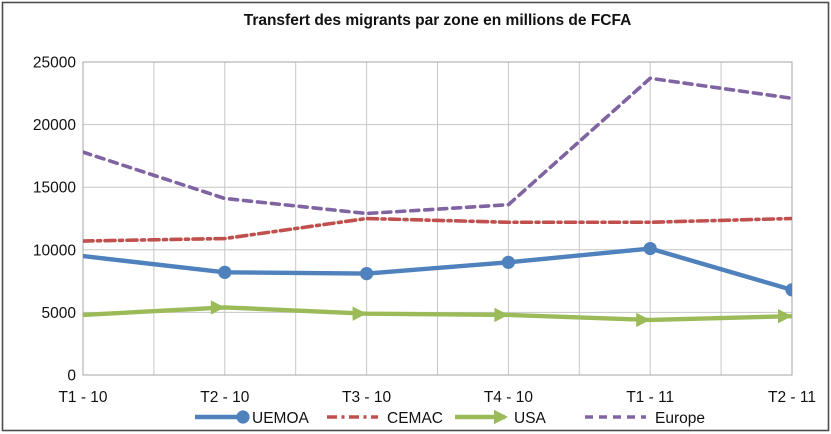  I want to click on legend-item-uemoa: UEMOA, so click(252, 418).